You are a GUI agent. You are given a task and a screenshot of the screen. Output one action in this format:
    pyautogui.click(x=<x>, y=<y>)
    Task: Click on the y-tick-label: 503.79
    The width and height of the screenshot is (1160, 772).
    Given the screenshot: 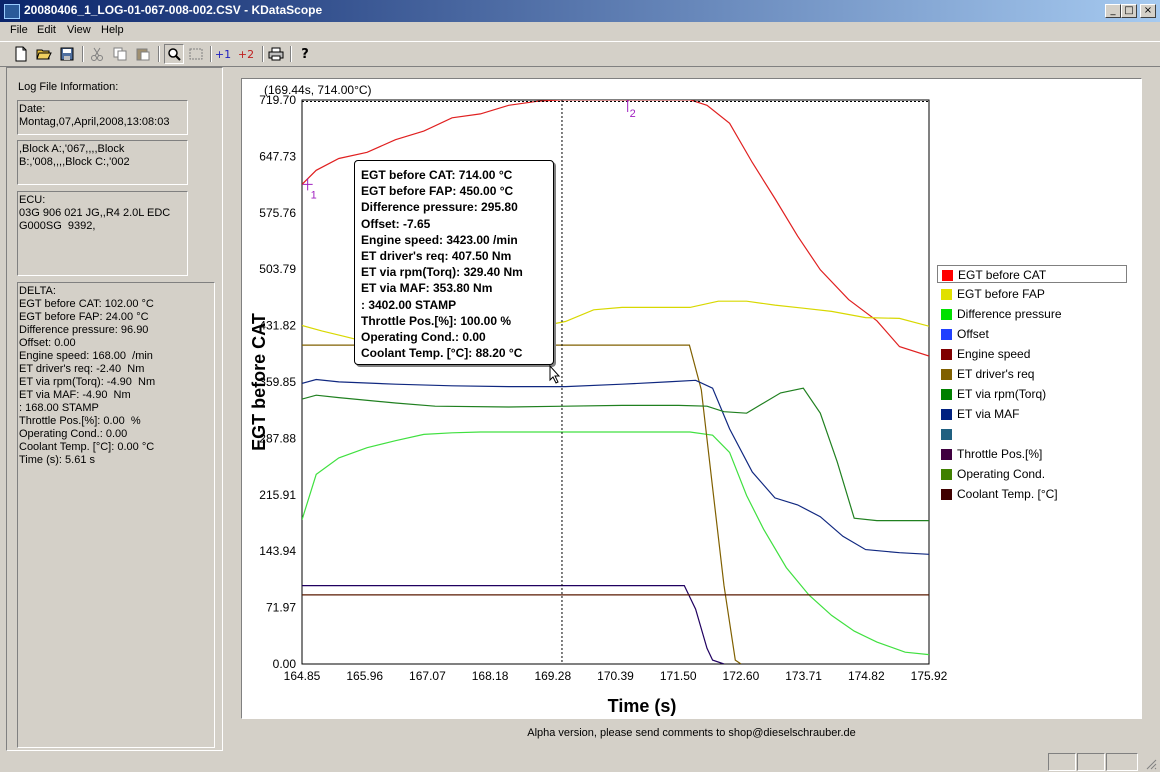 What is the action you would take?
    pyautogui.click(x=277, y=269)
    